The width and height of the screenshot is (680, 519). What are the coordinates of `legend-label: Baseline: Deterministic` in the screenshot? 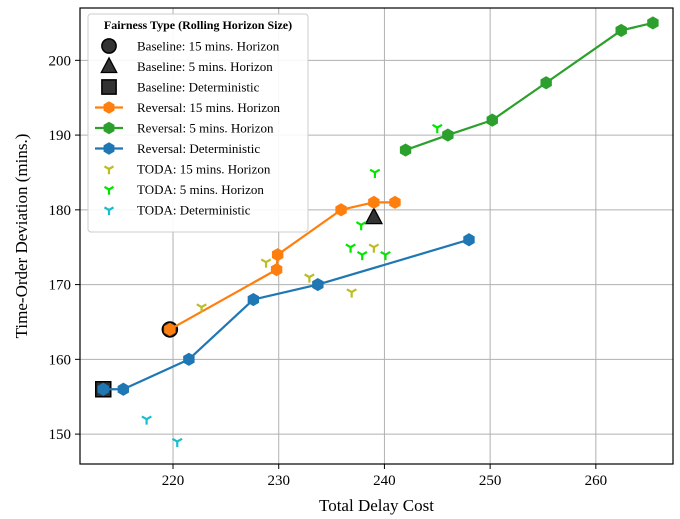 It's located at (198, 87).